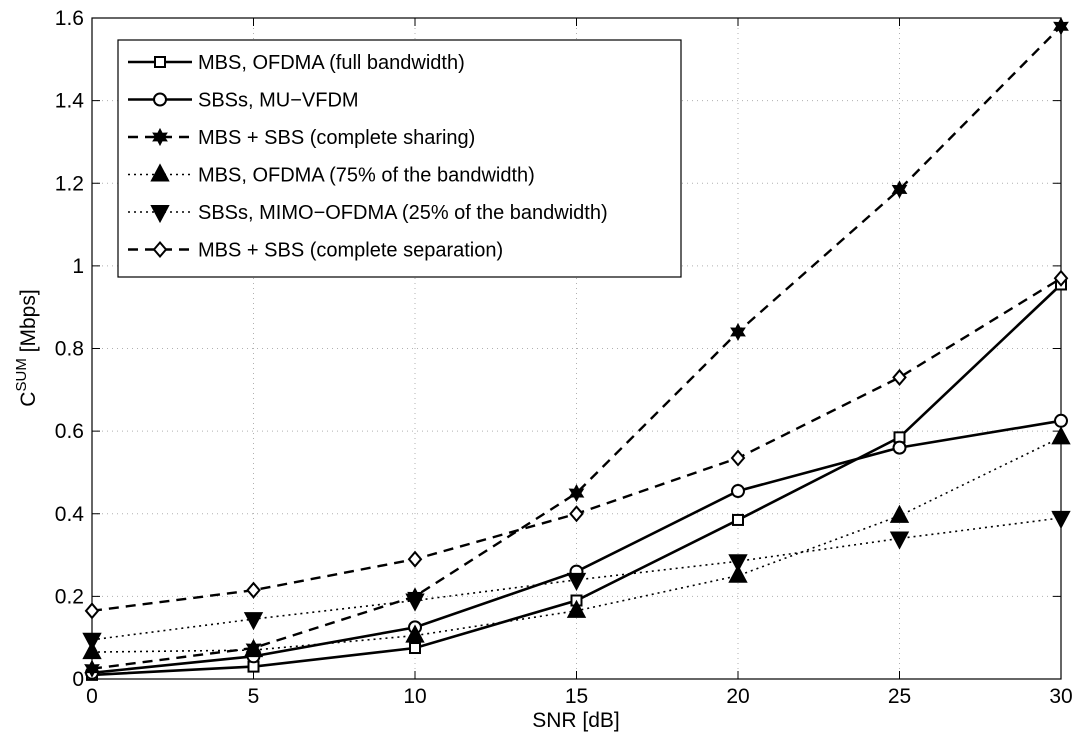 This screenshot has height=747, width=1081. What do you see at coordinates (69, 18) in the screenshot?
I see `y-tick-label: 1.6` at bounding box center [69, 18].